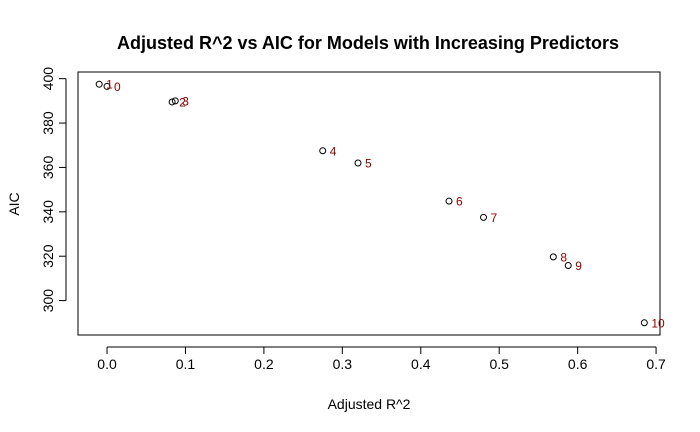  What do you see at coordinates (48, 212) in the screenshot?
I see `y-tick-label: 340` at bounding box center [48, 212].